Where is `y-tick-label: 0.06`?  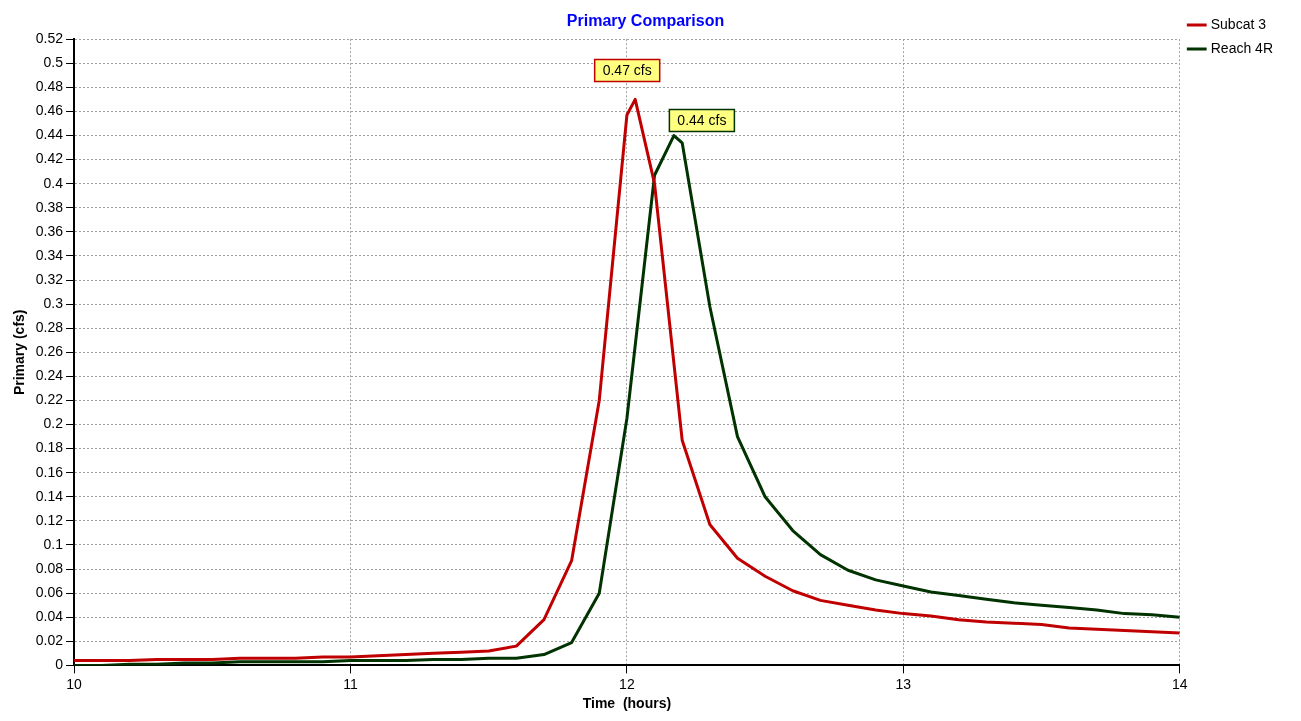
y-tick-label: 0.06 is located at coordinates (49, 592).